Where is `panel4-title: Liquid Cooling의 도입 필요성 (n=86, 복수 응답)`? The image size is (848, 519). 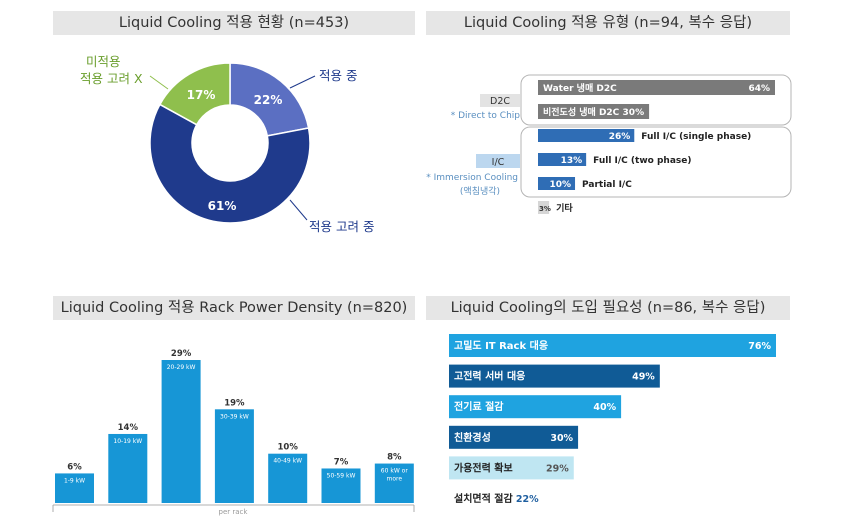
panel4-title: Liquid Cooling의 도입 필요성 (n=86, 복수 응답) is located at coordinates (608, 308).